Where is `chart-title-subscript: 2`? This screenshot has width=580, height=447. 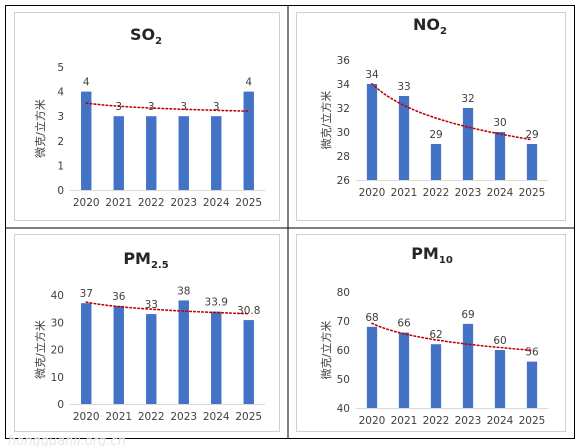
chart-title-subscript: 2 is located at coordinates (158, 41).